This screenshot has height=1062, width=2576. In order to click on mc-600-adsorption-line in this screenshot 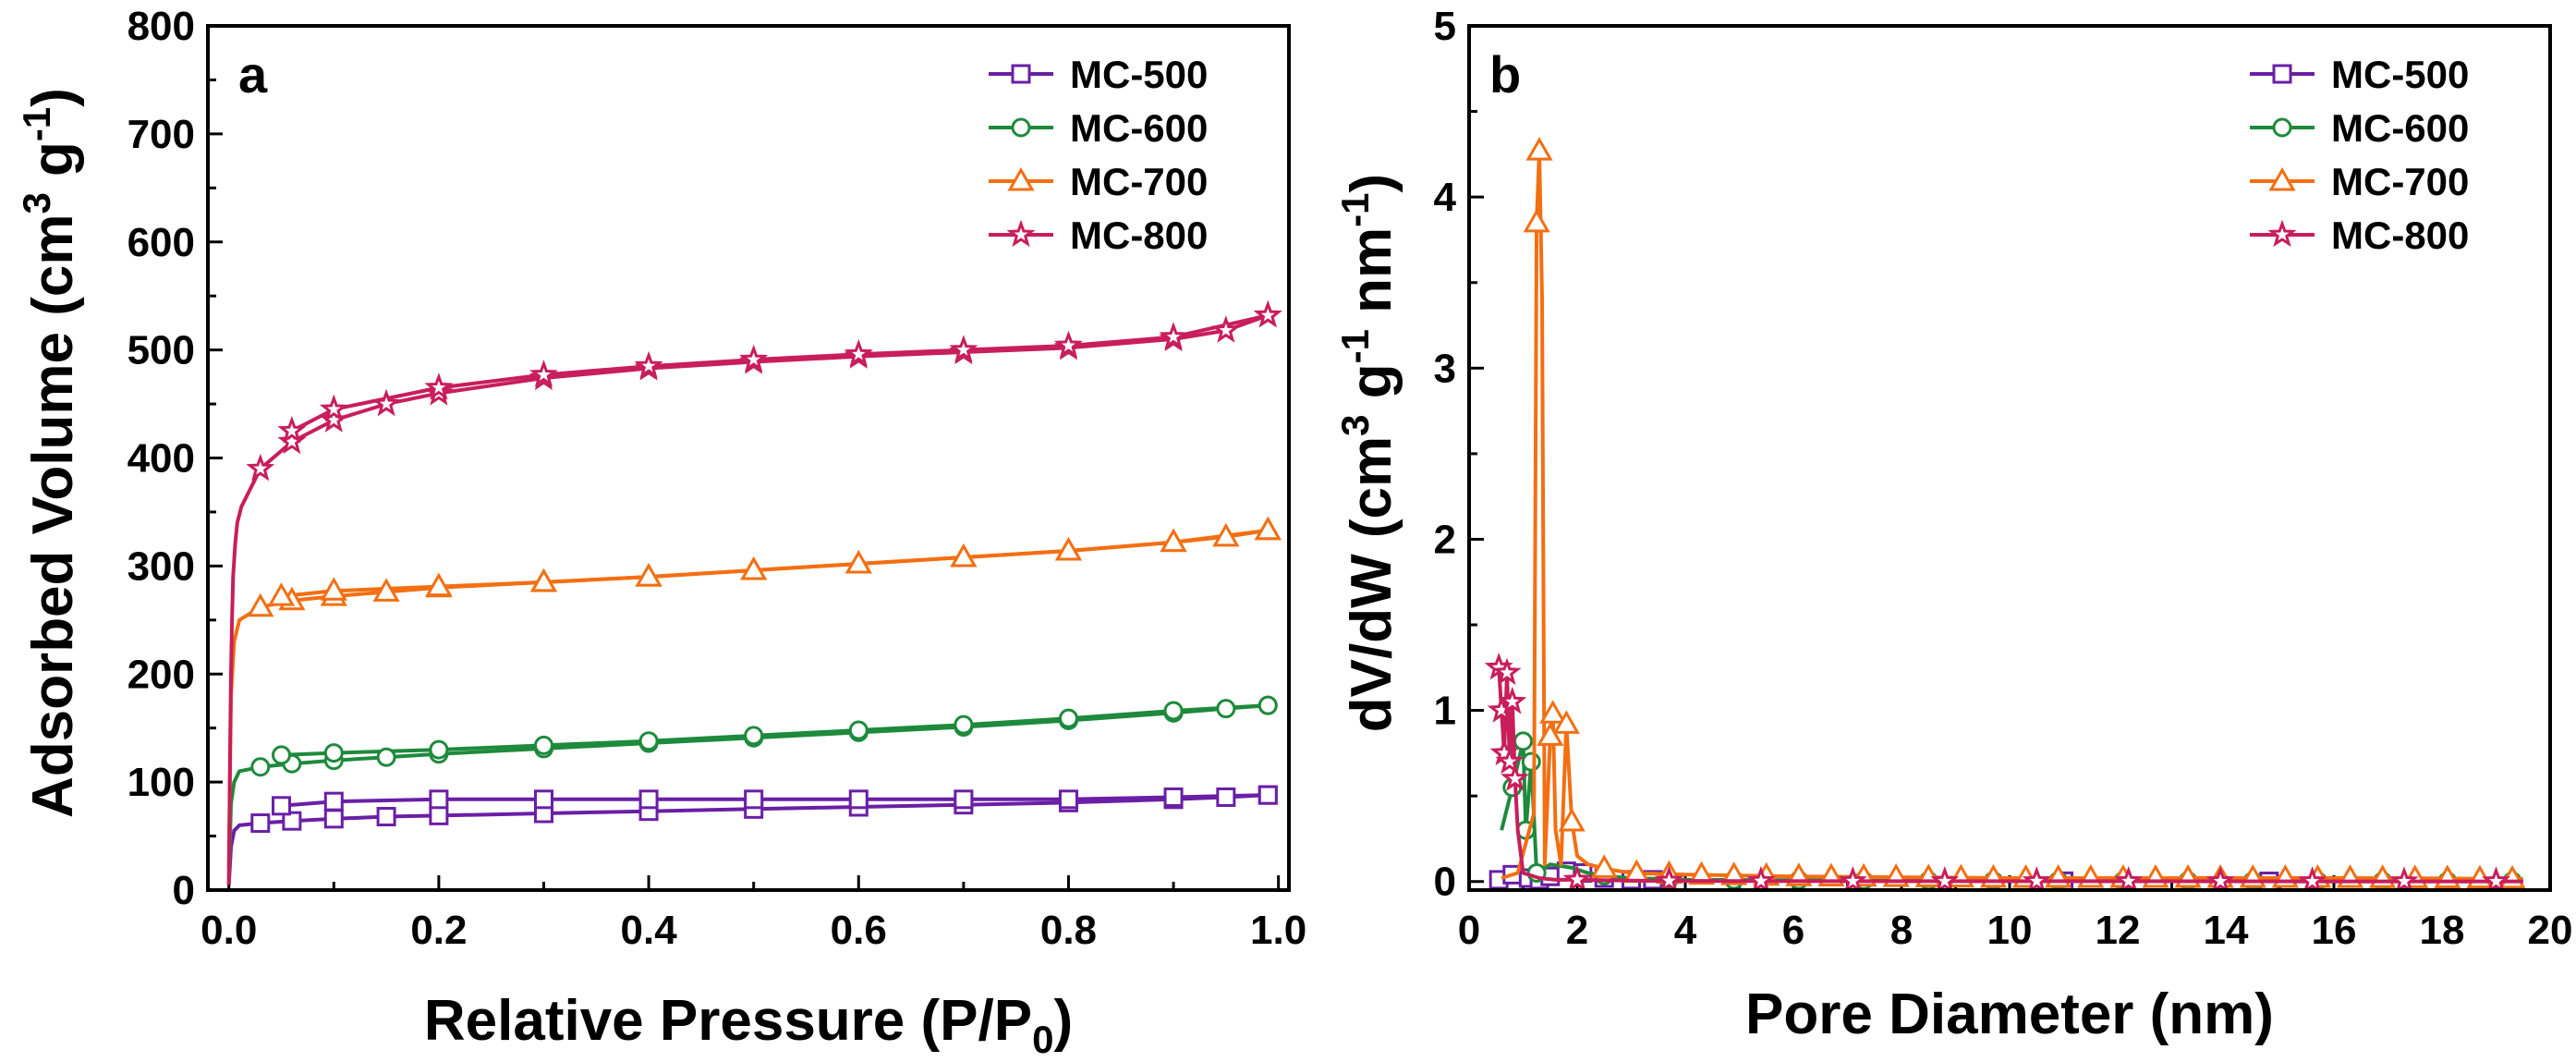, I will do `click(747, 792)`.